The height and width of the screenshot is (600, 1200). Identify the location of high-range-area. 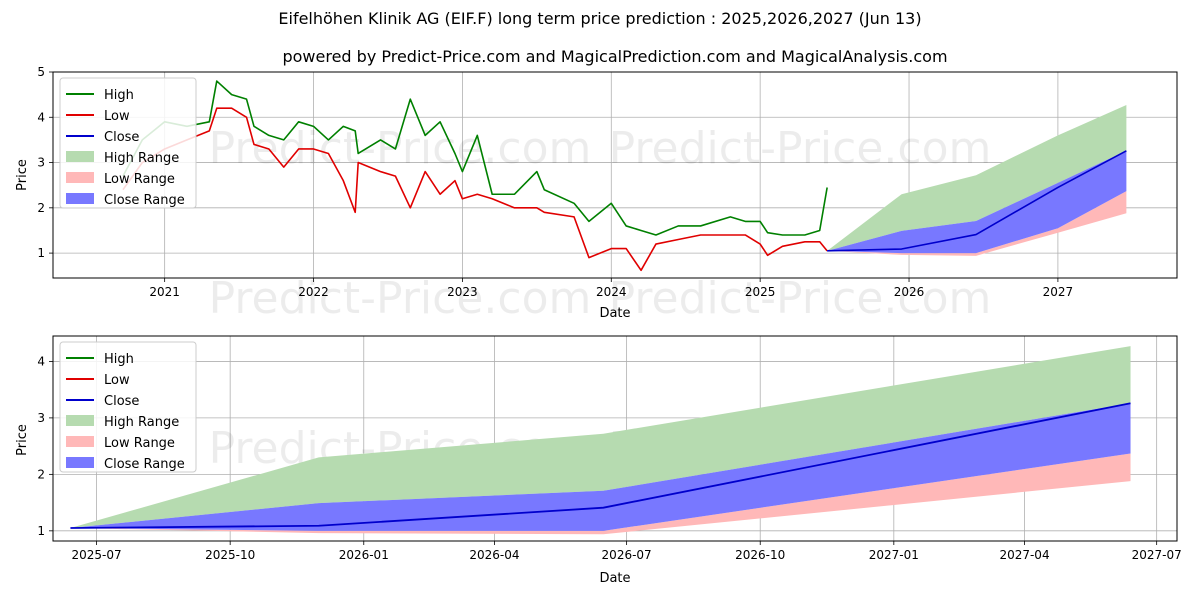
(977, 178).